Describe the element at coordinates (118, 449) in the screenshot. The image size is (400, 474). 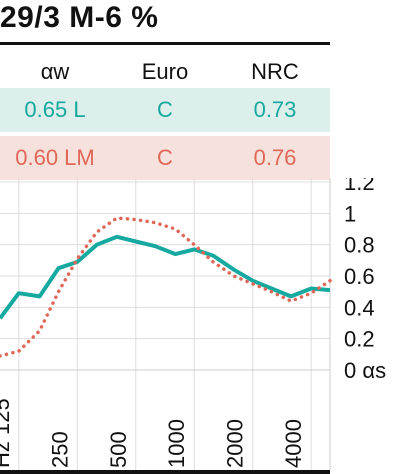
I see `x-tick-label: 500` at that location.